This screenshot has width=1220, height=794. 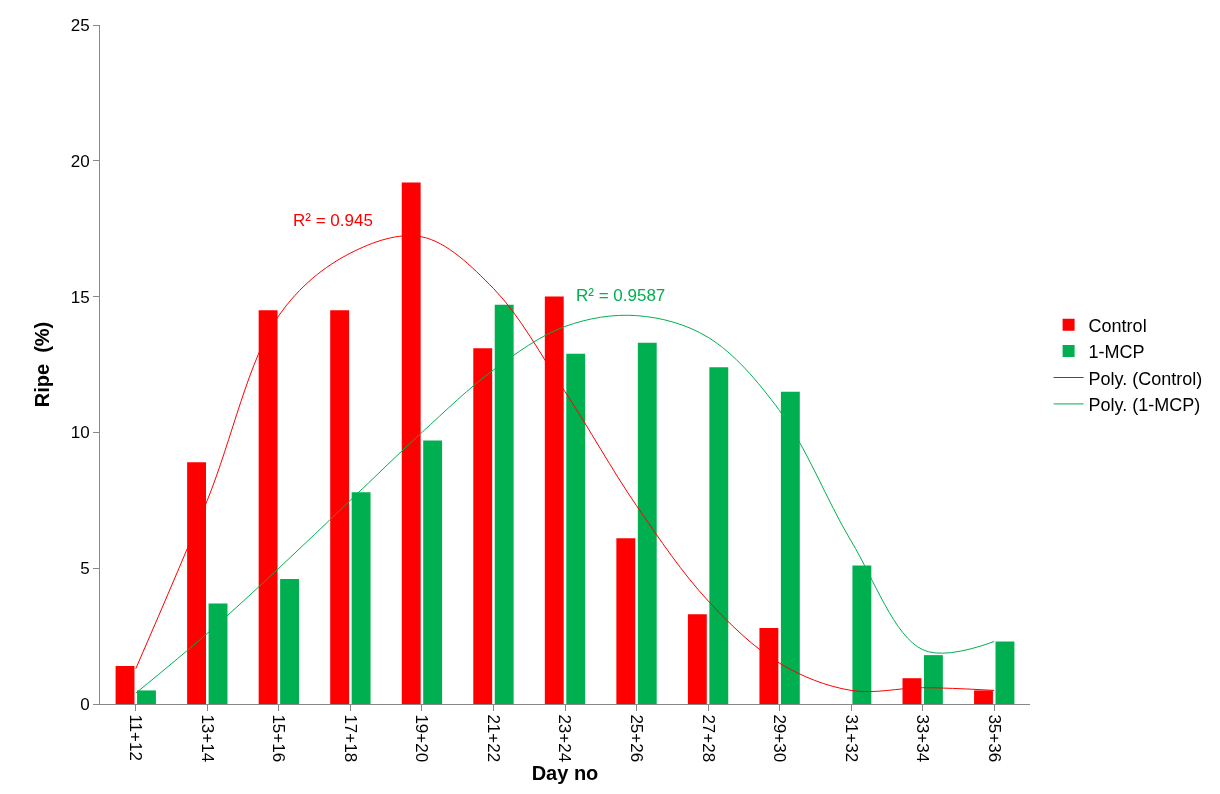 What do you see at coordinates (279, 738) in the screenshot?
I see `x-tick-label: 15+16` at bounding box center [279, 738].